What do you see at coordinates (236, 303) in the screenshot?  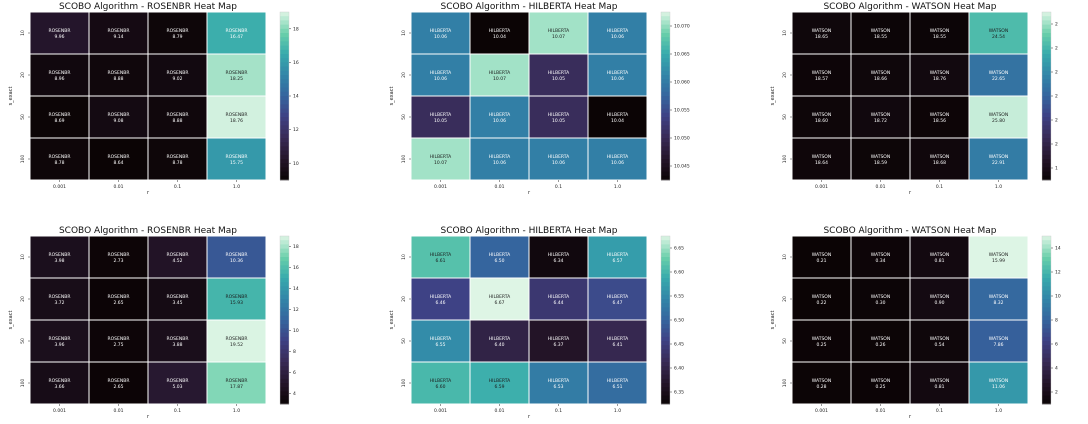 I see `chart-4-cell-value: 15.93` at bounding box center [236, 303].